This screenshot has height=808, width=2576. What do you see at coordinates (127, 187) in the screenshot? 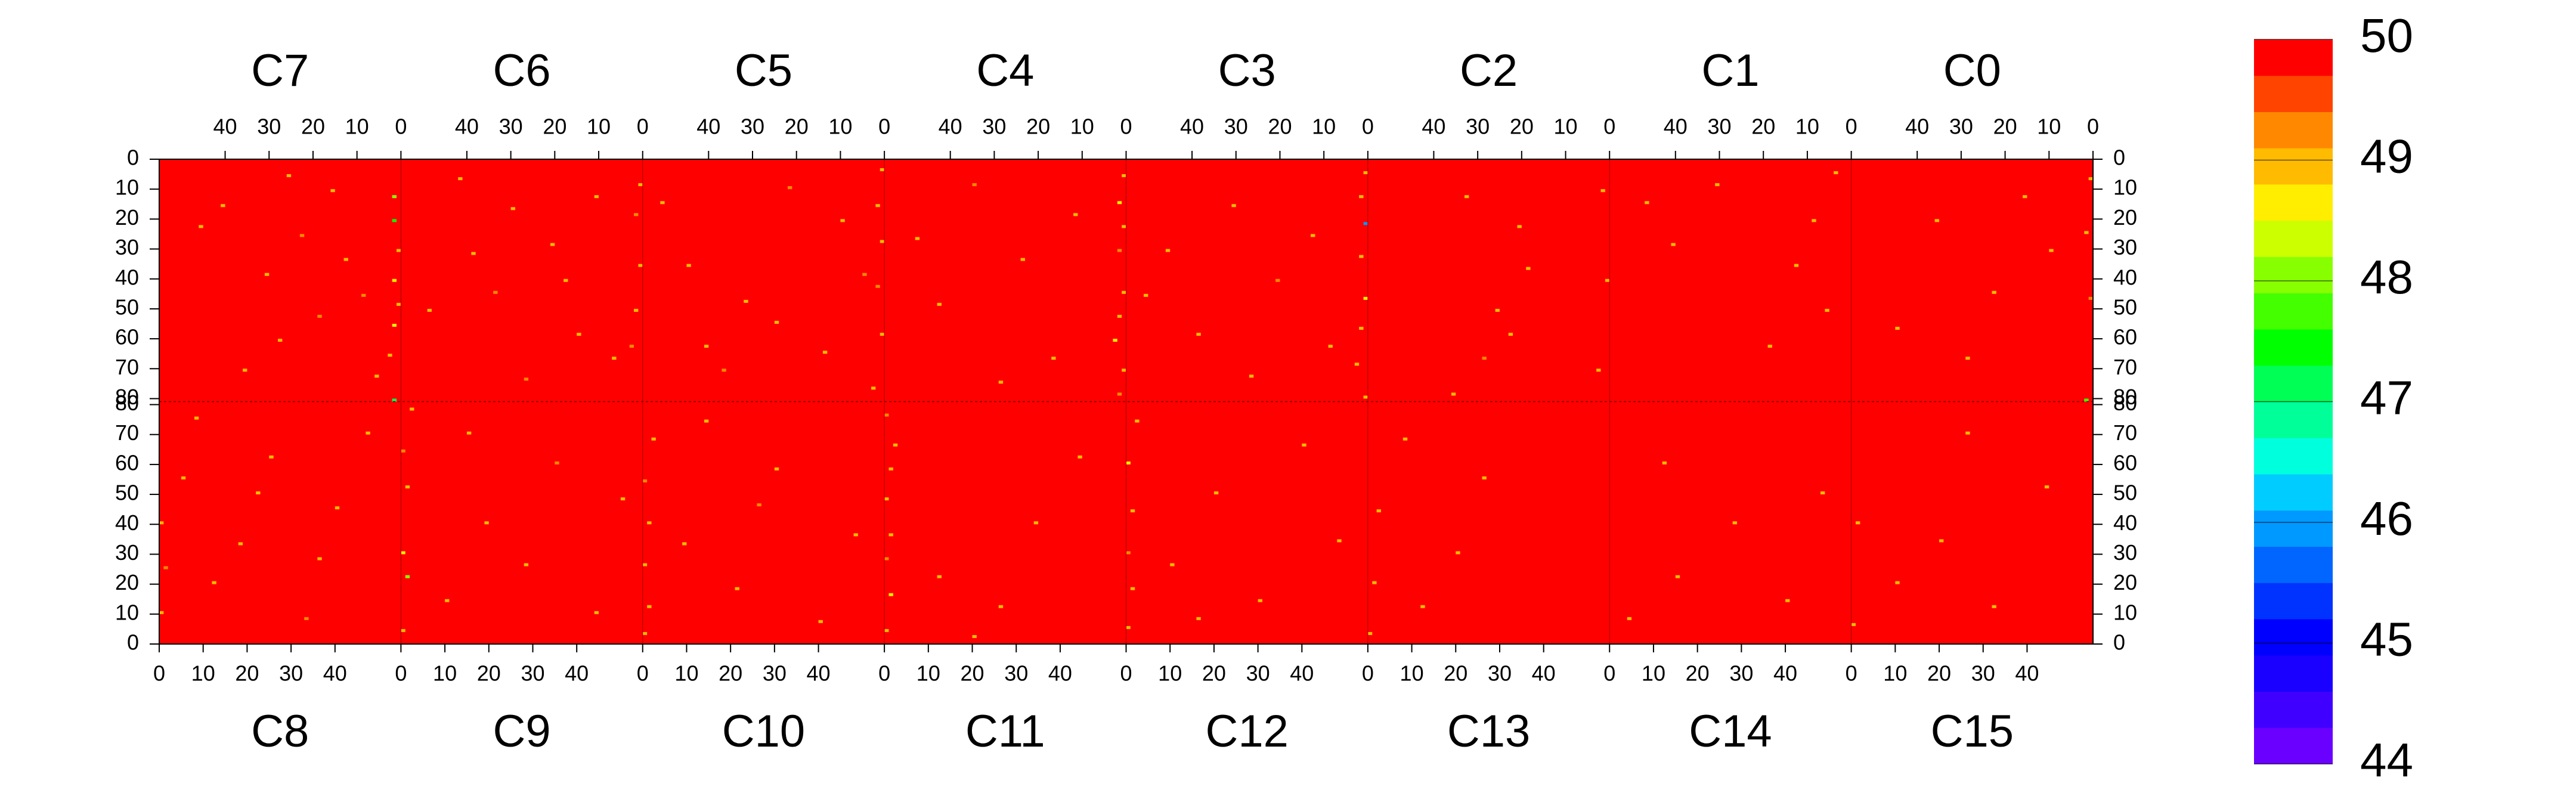
I see `y-tick-label: 10` at bounding box center [127, 187].